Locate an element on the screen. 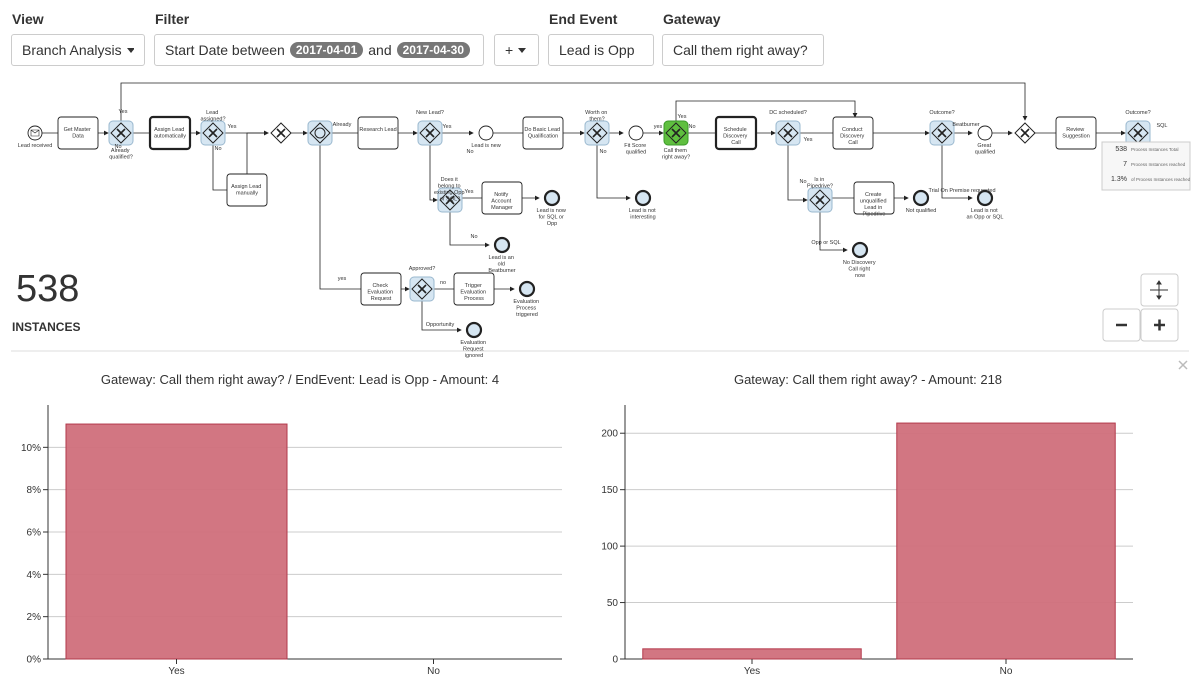 Image resolution: width=1200 pixels, height=681 pixels. node-label: Do Basic Lead Qualification is located at coordinates (542, 133).